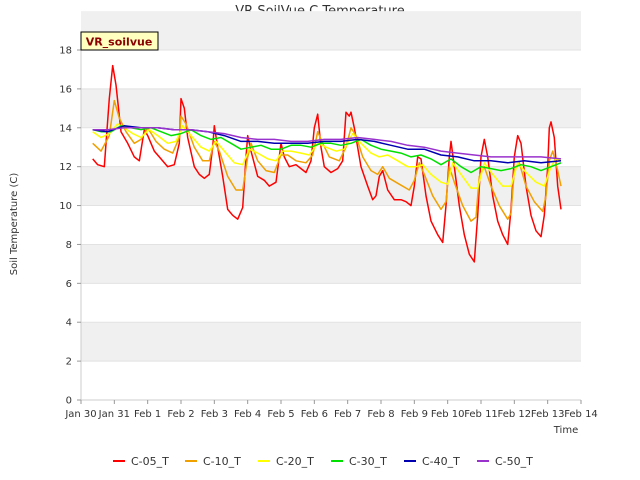 This screenshot has height=480, width=640. Describe the element at coordinates (69, 362) in the screenshot. I see `y-tick-label: 2` at that location.